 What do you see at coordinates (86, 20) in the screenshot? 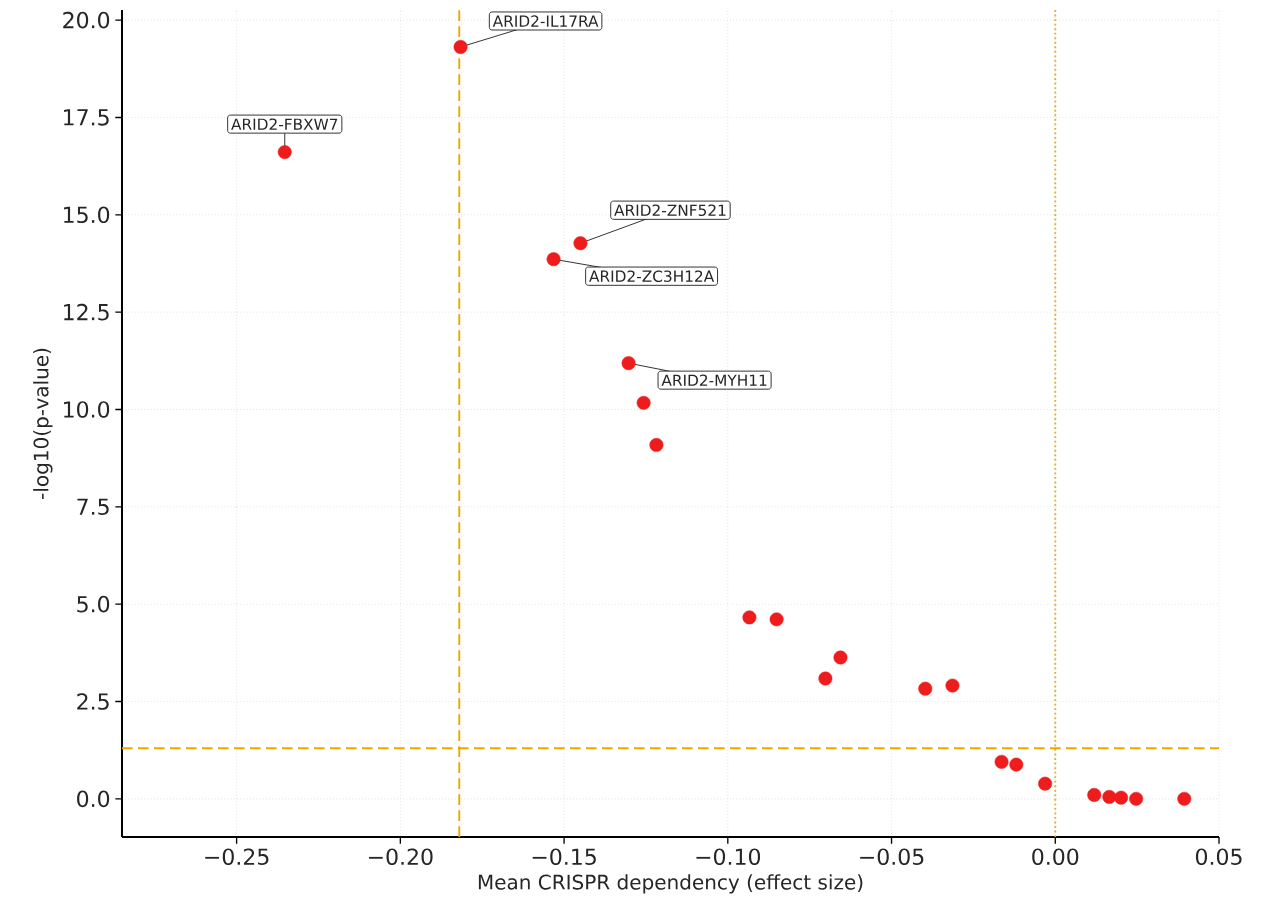
I see `y-tick-label: 20.0` at bounding box center [86, 20].